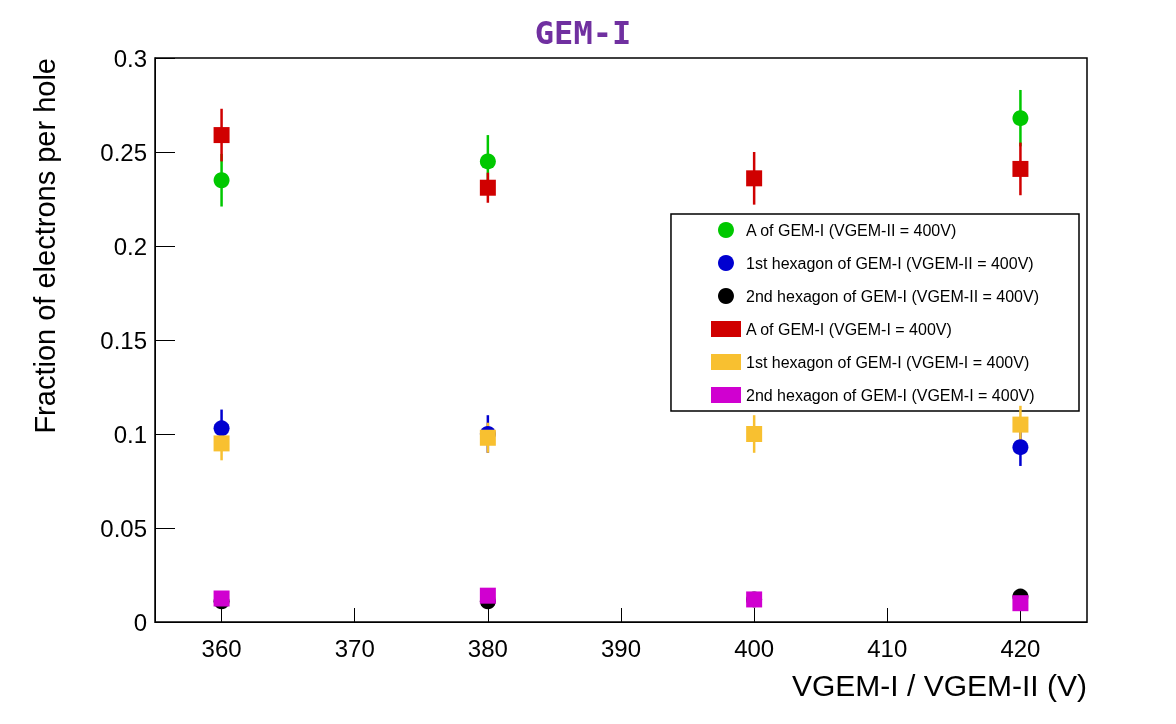  I want to click on y-tick-label: 0.2, so click(130, 246).